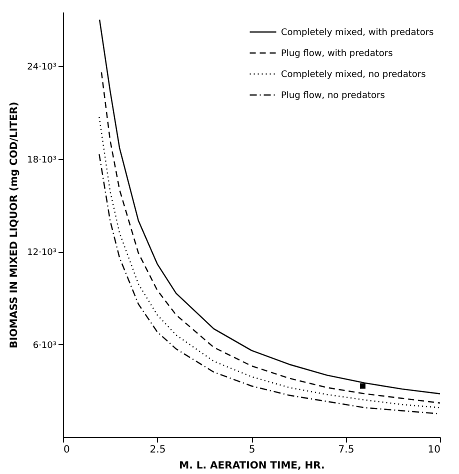 The height and width of the screenshot is (474, 459). What do you see at coordinates (42, 67) in the screenshot?
I see `y-tick-label: 24·10³` at bounding box center [42, 67].